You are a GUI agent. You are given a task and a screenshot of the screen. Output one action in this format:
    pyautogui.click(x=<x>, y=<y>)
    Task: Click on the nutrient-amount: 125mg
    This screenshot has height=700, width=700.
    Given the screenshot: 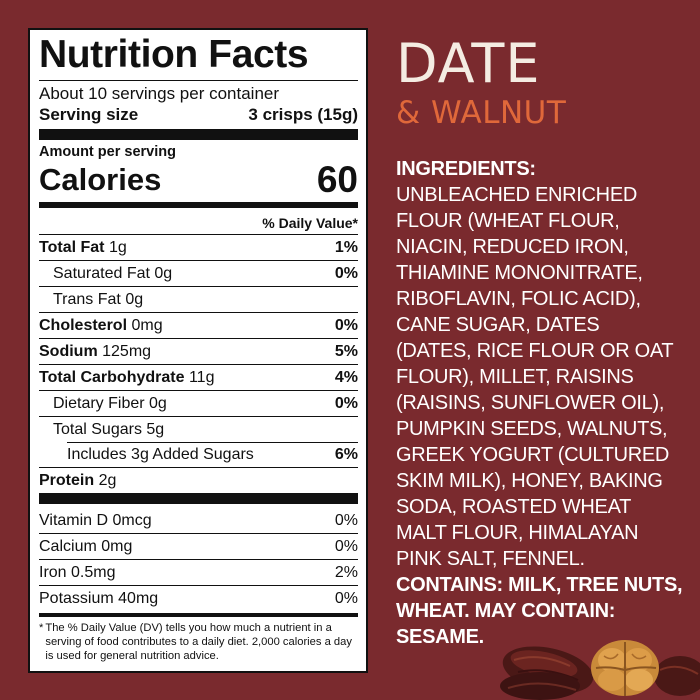 What is the action you would take?
    pyautogui.click(x=127, y=351)
    